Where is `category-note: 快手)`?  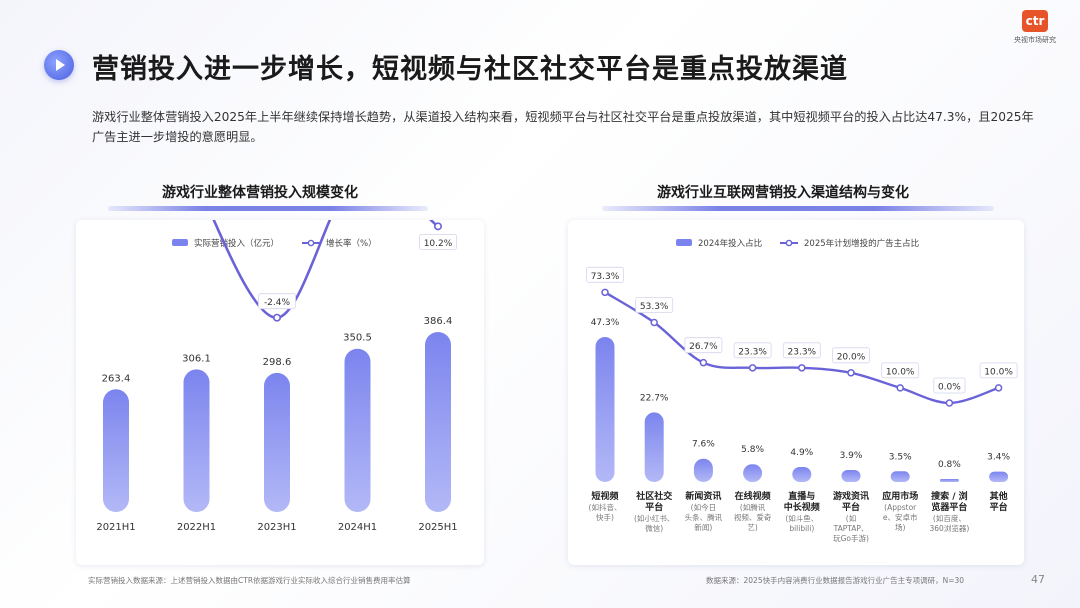 category-note: 快手) is located at coordinates (605, 517).